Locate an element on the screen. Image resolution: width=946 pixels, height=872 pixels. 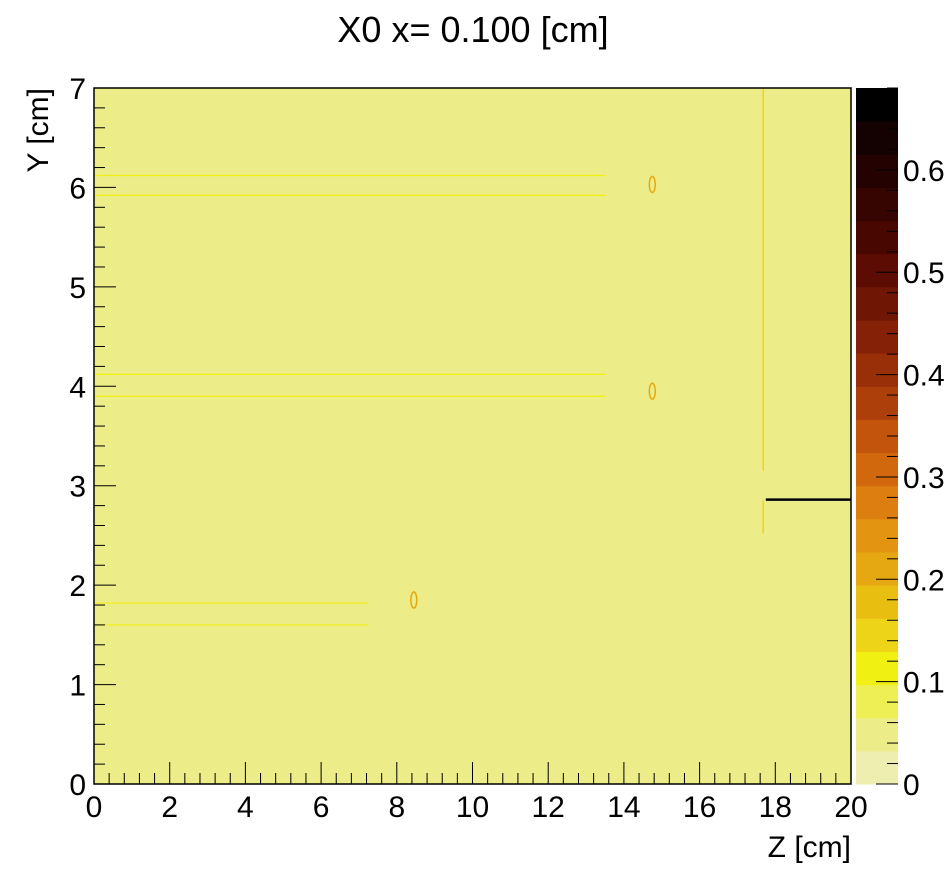
x-tick-label: 10 is located at coordinates (472, 807).